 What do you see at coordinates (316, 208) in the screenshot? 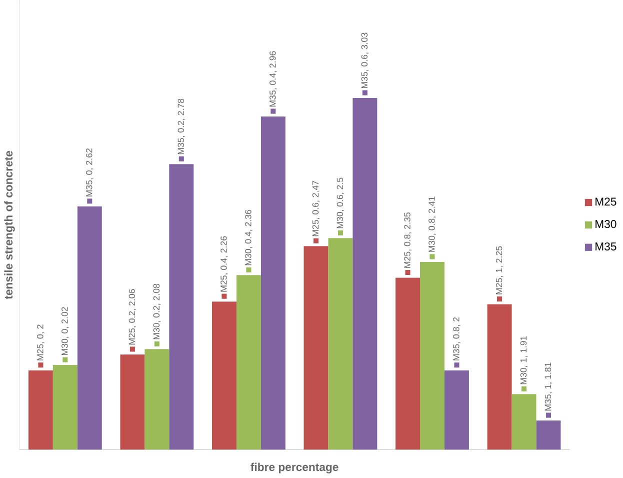
I see `data-label: M25, 0.6, 2.47` at bounding box center [316, 208].